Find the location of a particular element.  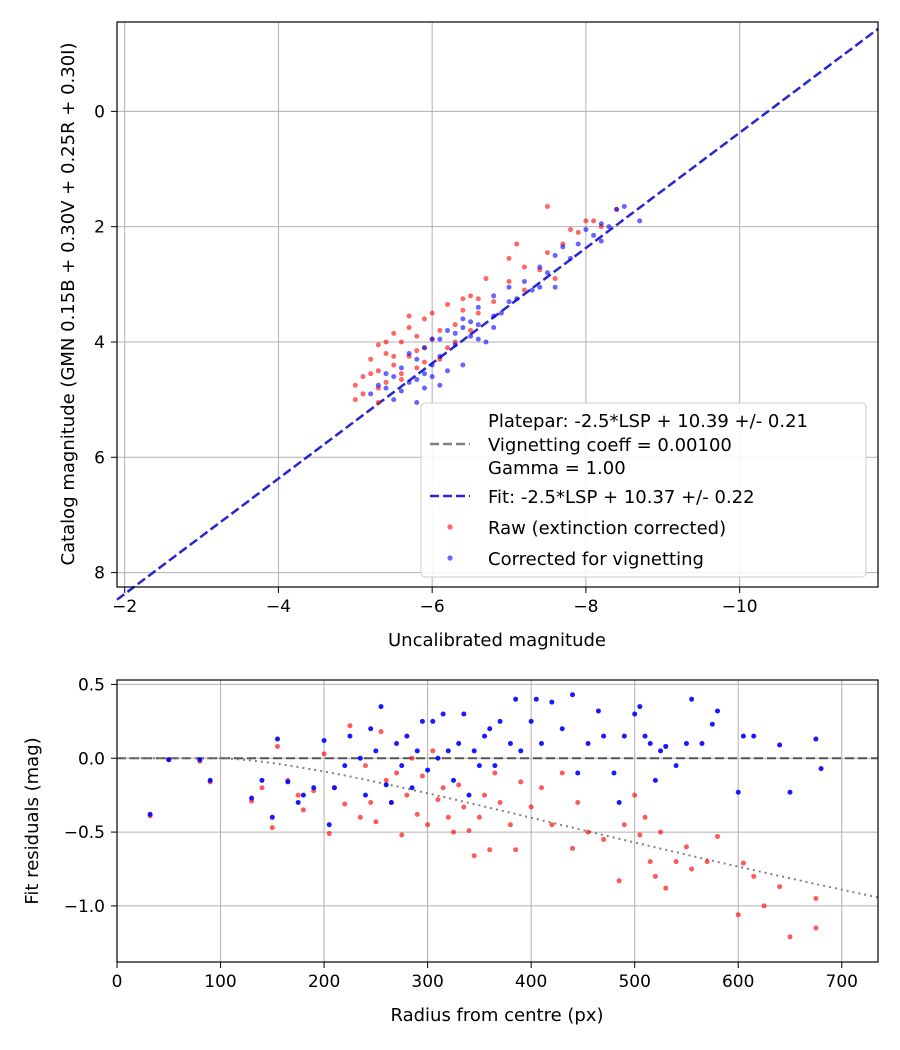

calibration-y-tick-label: 4 is located at coordinates (99, 343).